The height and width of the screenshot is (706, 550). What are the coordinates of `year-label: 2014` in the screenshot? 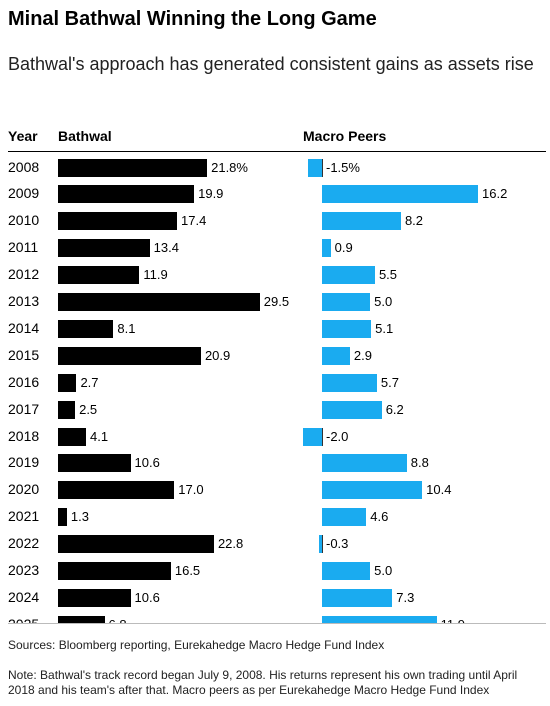 It's located at (24, 327).